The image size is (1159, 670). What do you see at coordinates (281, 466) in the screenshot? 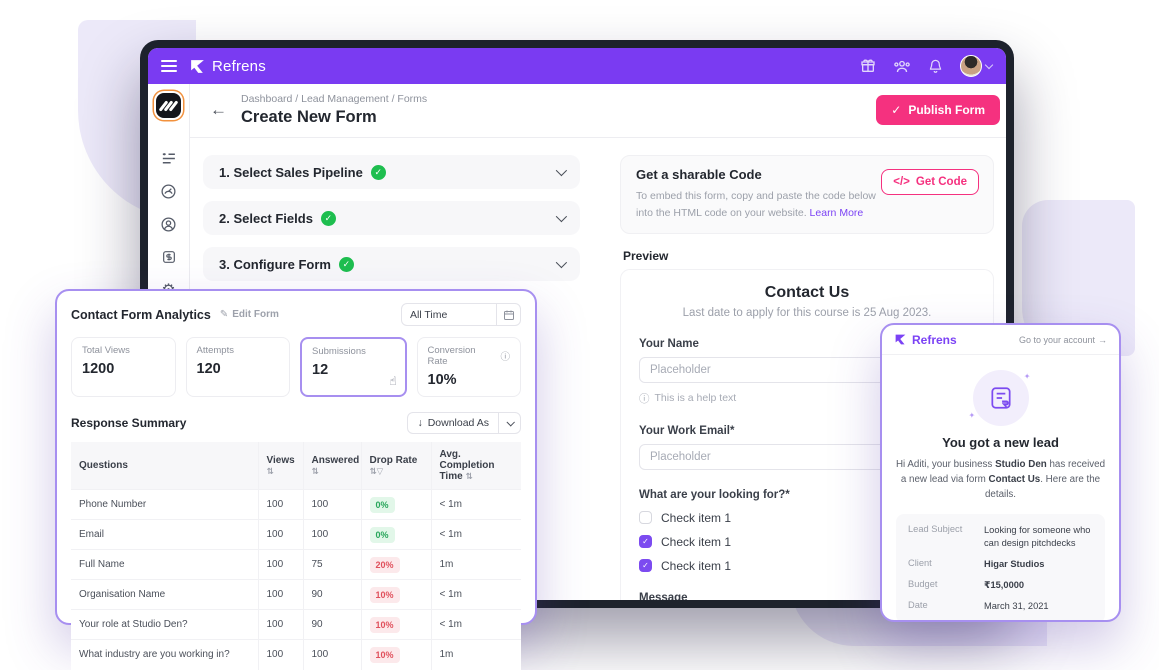
I see `col-views: Views ⇅` at bounding box center [281, 466].